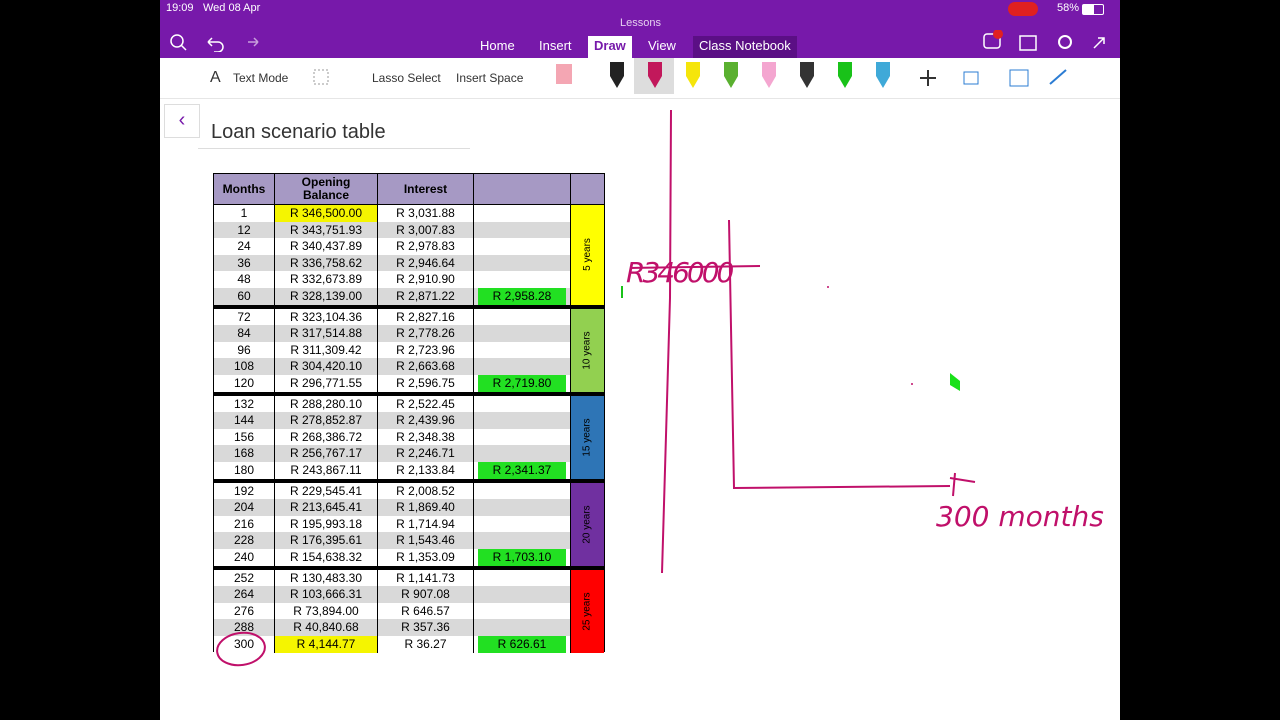 Image resolution: width=1280 pixels, height=720 pixels. Describe the element at coordinates (218, 42) in the screenshot. I see `nav-icons` at that location.